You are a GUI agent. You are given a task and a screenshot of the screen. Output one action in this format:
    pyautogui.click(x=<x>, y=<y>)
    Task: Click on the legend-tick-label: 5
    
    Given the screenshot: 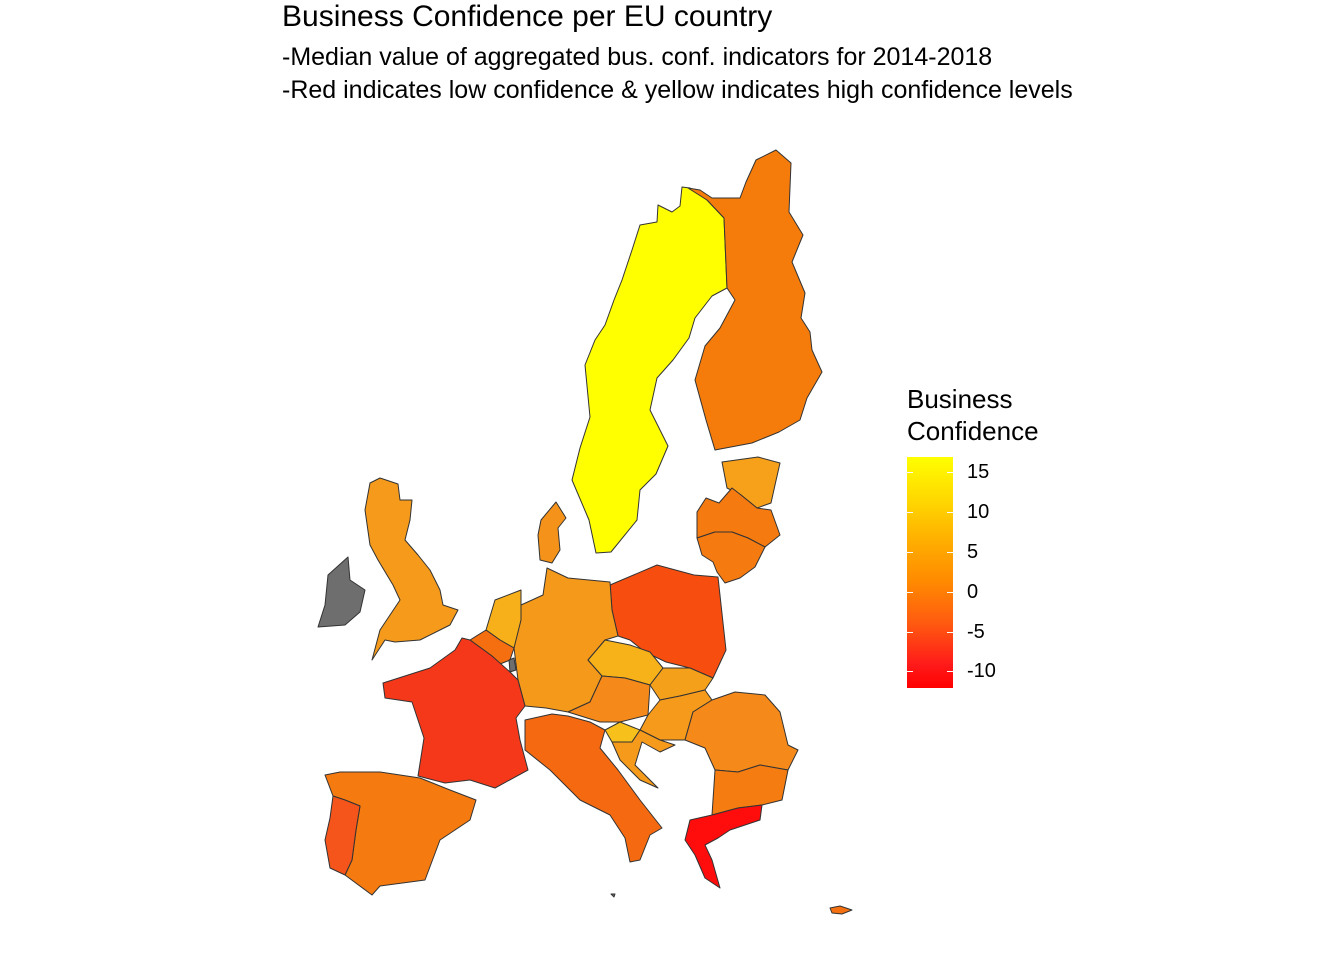 What is the action you would take?
    pyautogui.click(x=973, y=552)
    